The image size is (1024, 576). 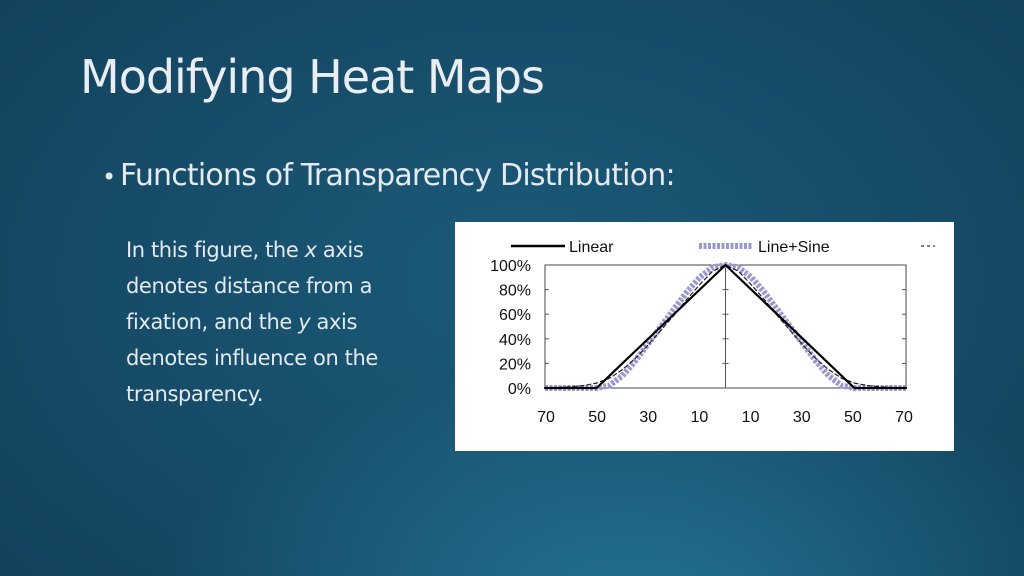 What do you see at coordinates (853, 417) in the screenshot?
I see `x-tick-label-6: 50` at bounding box center [853, 417].